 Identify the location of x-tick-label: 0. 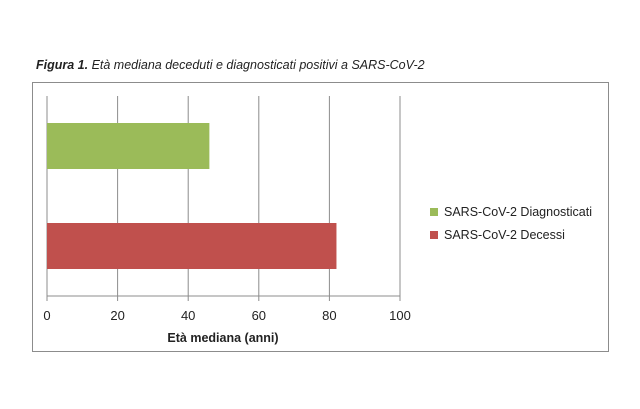
(46, 315).